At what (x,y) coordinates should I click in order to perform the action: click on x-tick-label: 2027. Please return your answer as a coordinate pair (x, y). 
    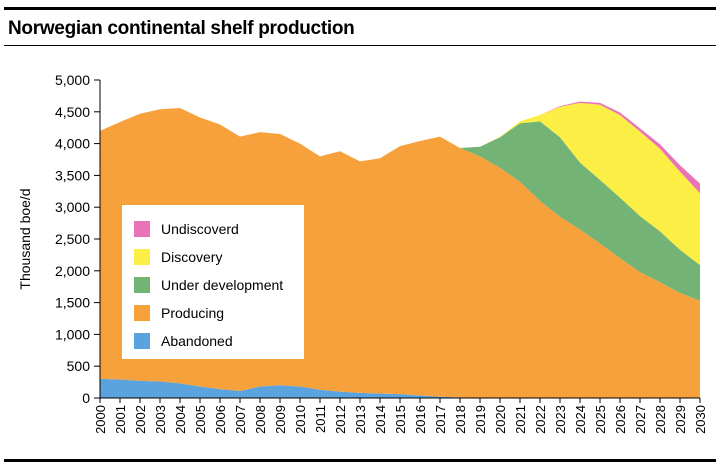
    Looking at the image, I should click on (640, 419).